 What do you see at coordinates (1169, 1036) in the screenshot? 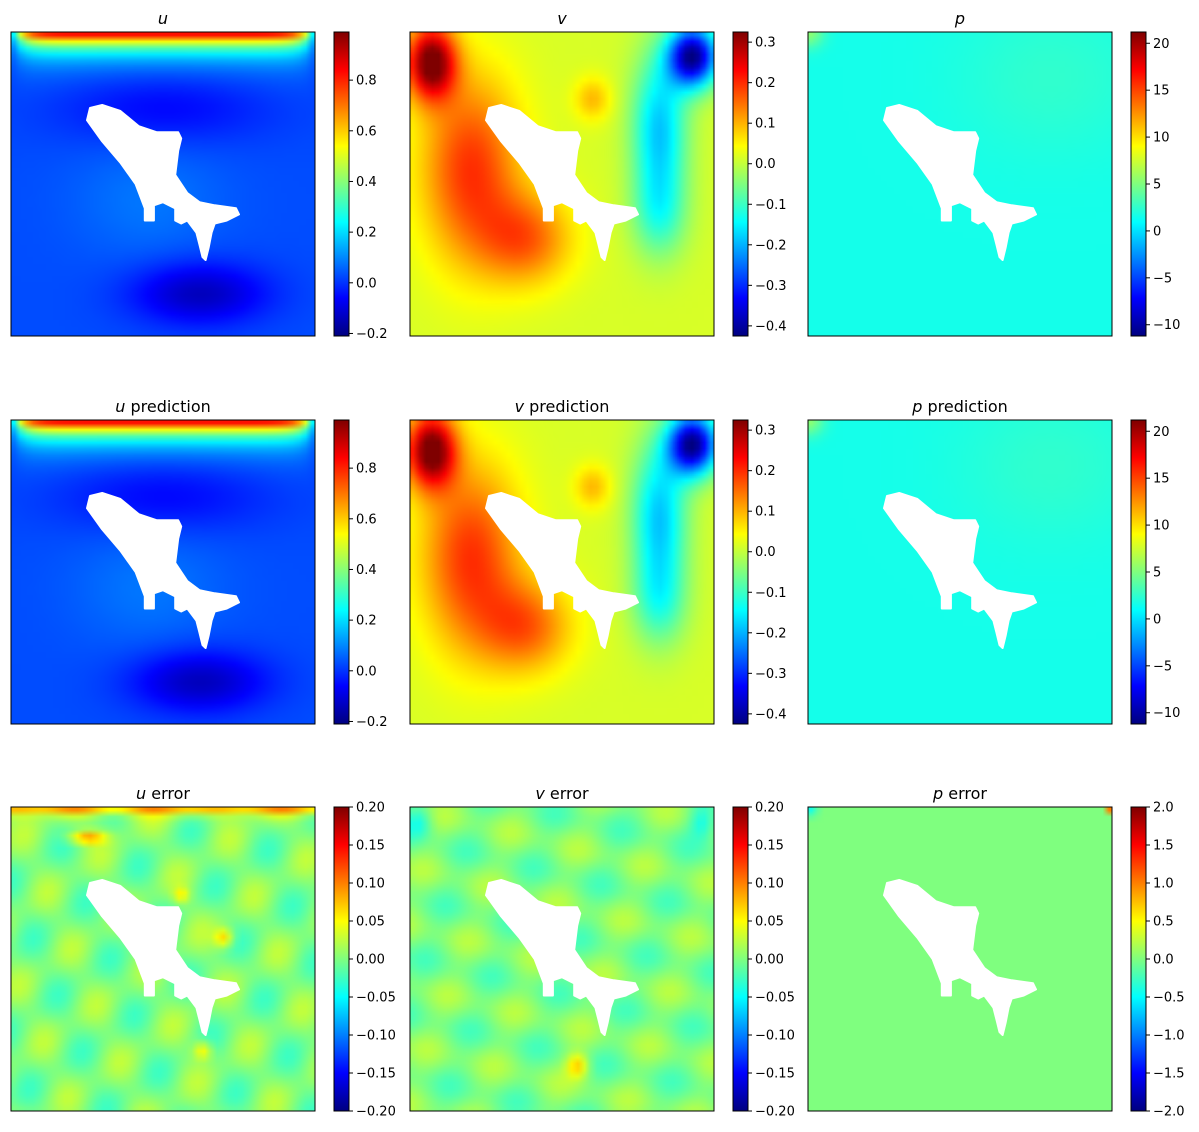
I see `colorbar-tick-label: −1.0` at bounding box center [1169, 1036].